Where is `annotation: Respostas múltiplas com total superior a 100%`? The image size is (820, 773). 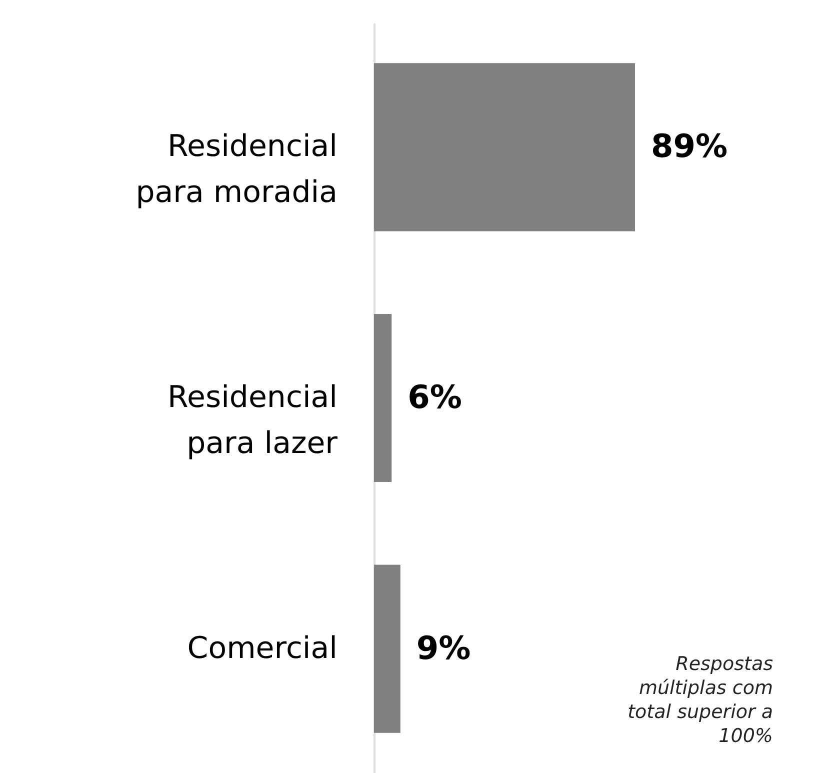
annotation: Respostas múltiplas com total superior a 100% is located at coordinates (701, 700).